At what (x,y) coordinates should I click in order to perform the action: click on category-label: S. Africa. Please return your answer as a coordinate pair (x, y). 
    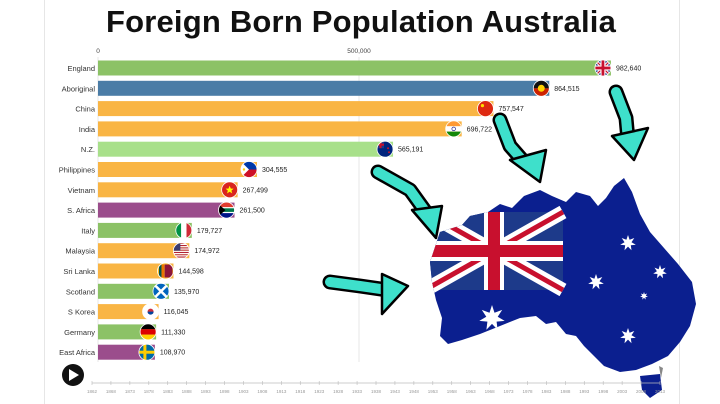
    Looking at the image, I should click on (81, 210).